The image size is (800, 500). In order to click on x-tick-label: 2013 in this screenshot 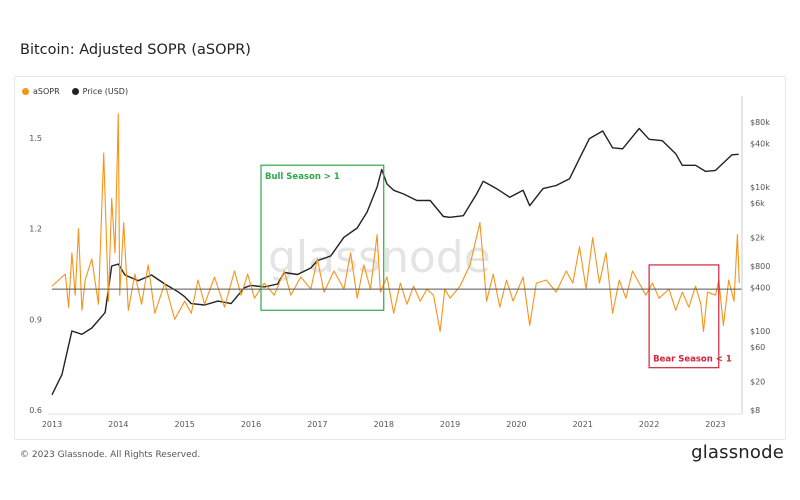, I will do `click(52, 424)`.